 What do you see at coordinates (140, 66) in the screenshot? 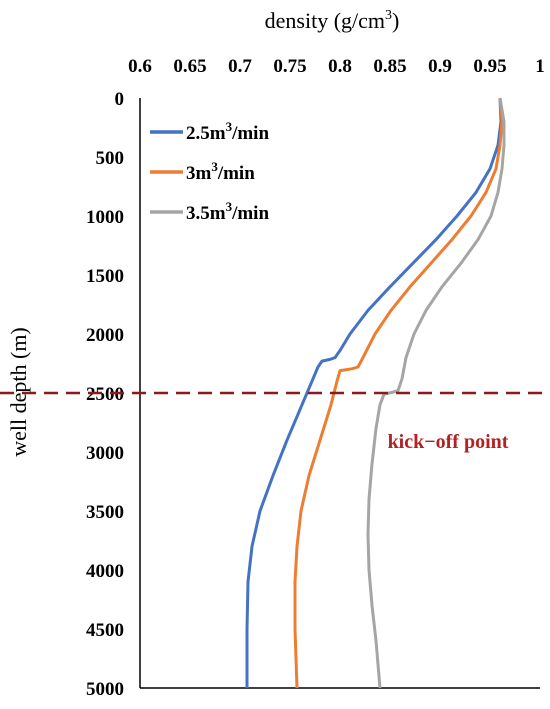
I see `x-tick-label: 0.6` at bounding box center [140, 66].